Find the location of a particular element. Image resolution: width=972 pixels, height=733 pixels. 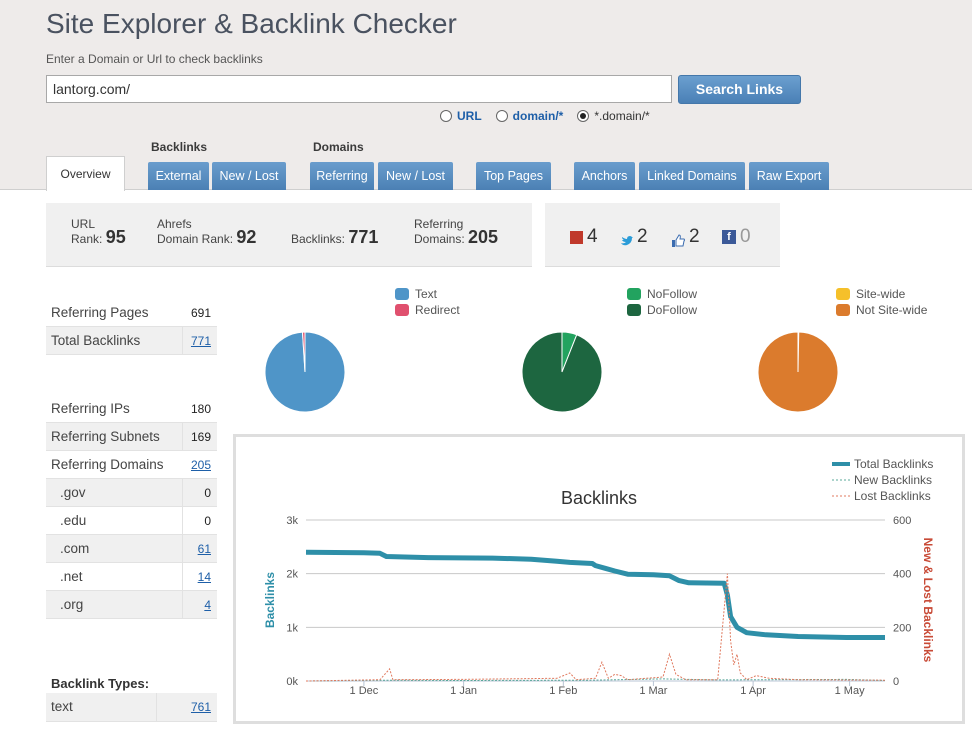

domain-rank-label: Domain Rank: is located at coordinates (195, 239).